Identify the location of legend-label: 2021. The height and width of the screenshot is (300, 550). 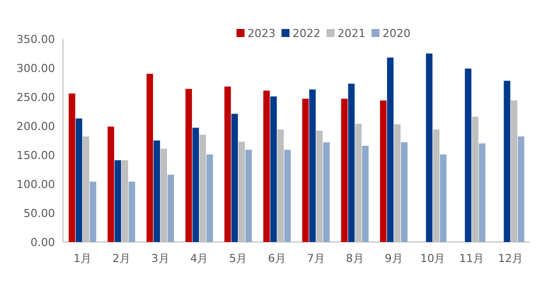
(352, 33).